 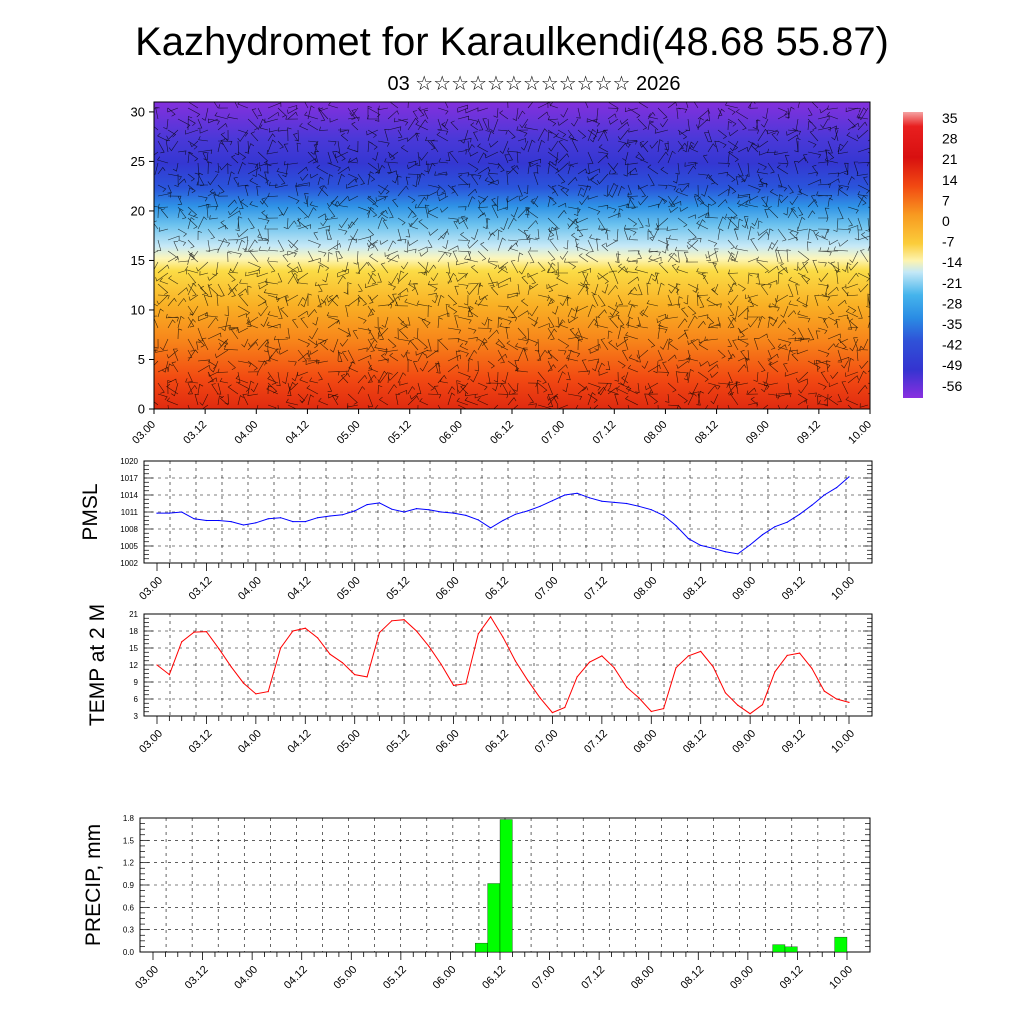 I want to click on colorbar-label: 35, so click(x=950, y=118).